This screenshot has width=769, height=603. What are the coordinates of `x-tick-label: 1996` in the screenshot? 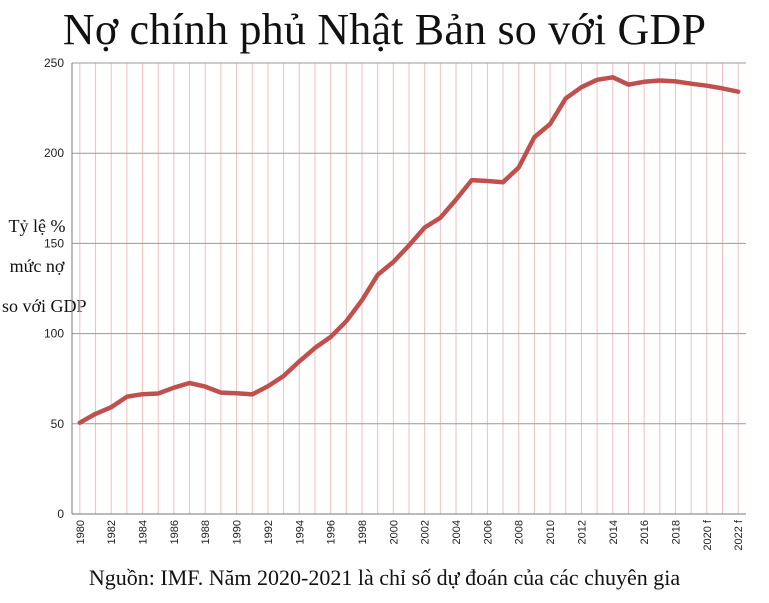 It's located at (332, 532).